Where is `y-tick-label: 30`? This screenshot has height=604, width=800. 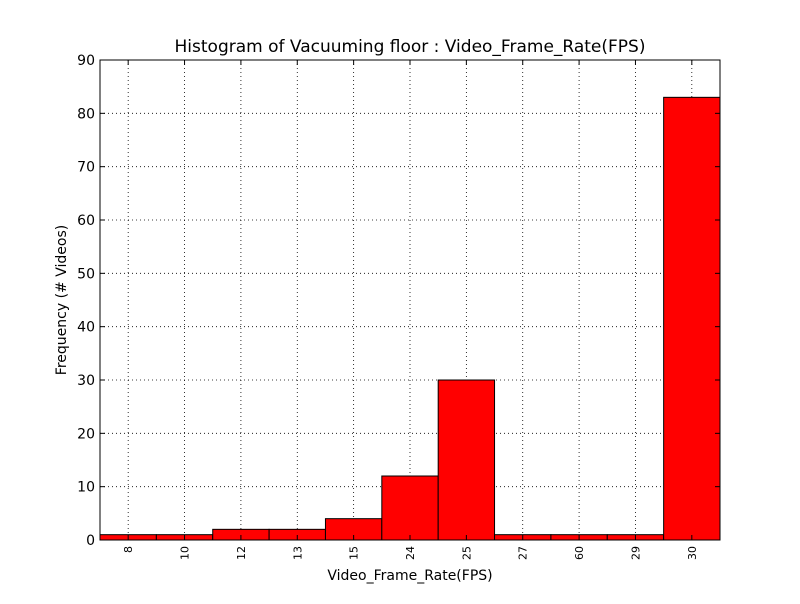 y-tick-label: 30 is located at coordinates (86, 381).